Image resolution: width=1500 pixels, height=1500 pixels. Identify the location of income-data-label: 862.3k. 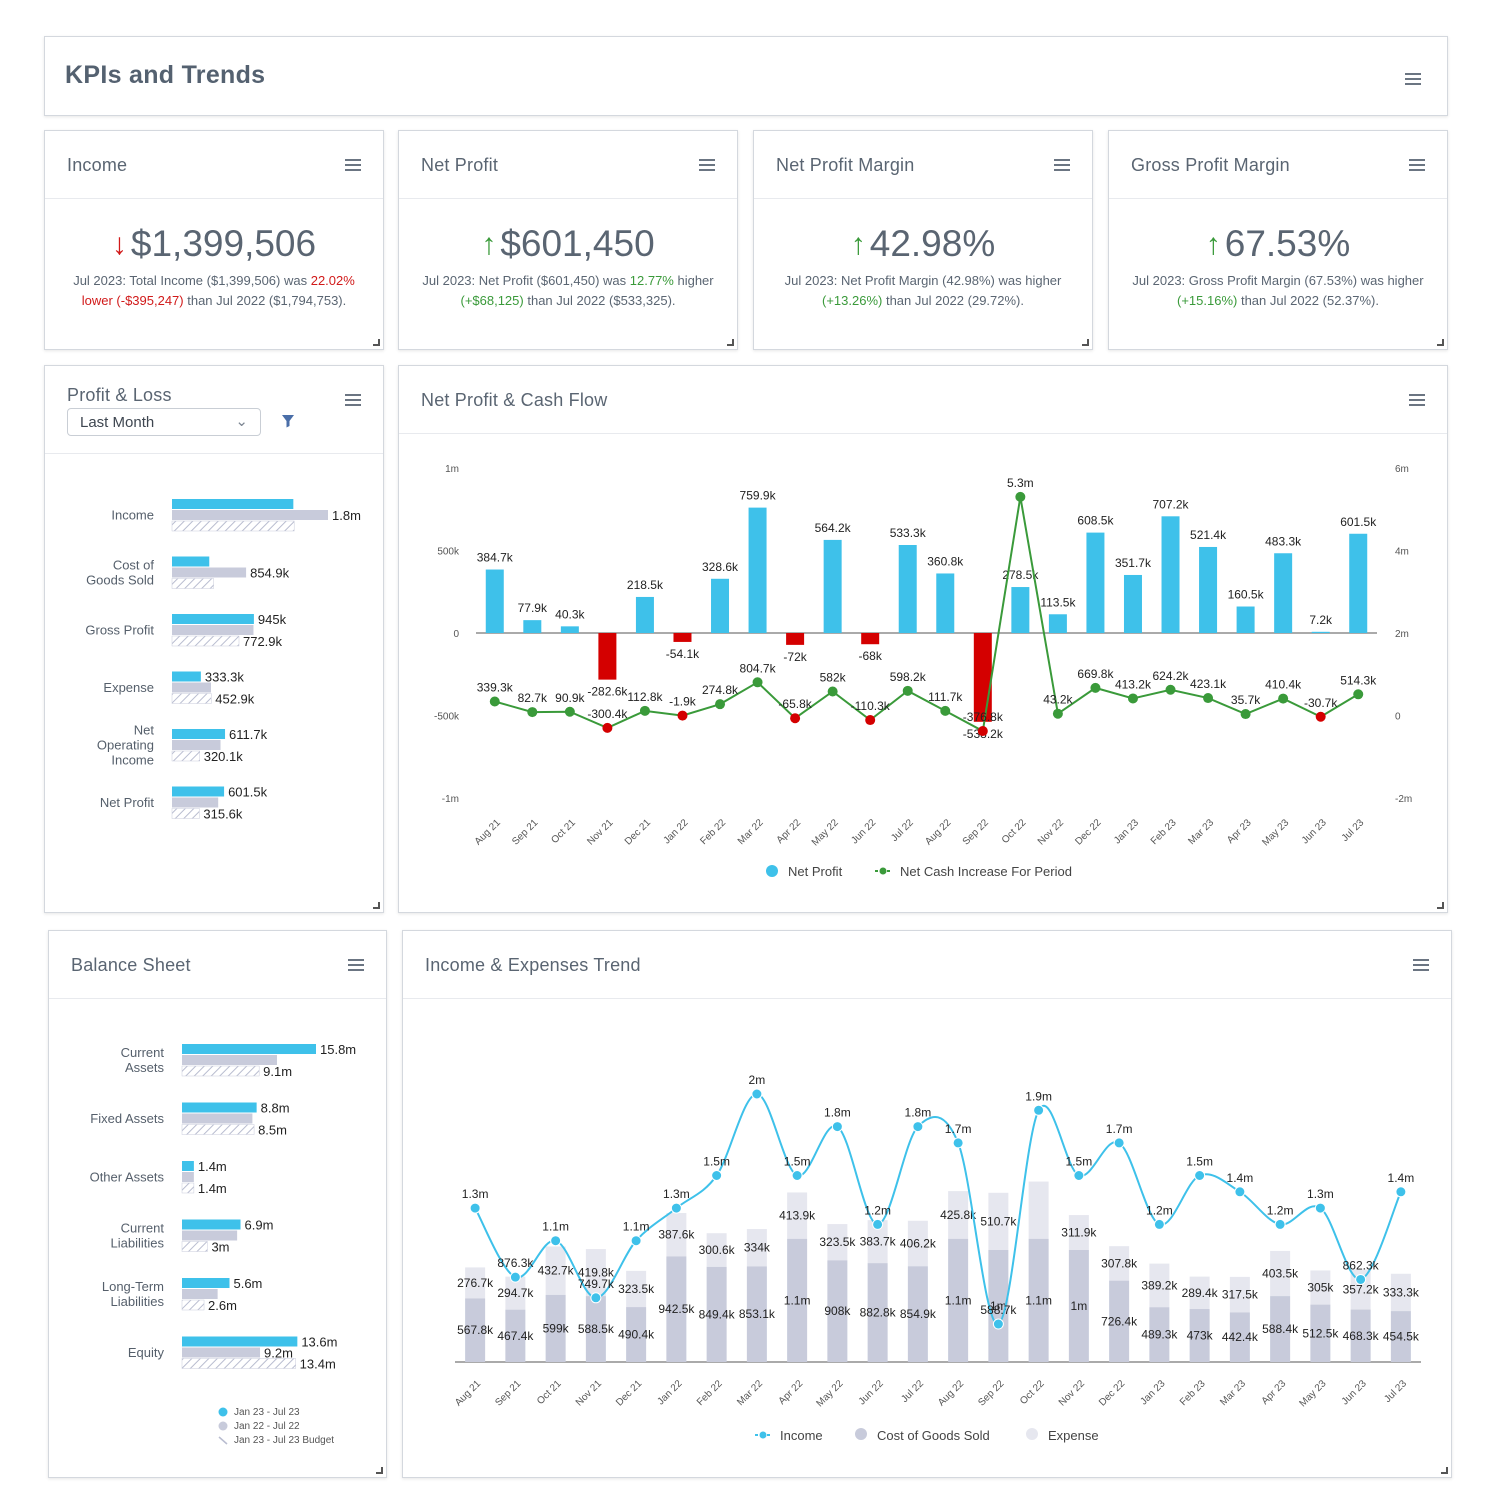
(1361, 1265).